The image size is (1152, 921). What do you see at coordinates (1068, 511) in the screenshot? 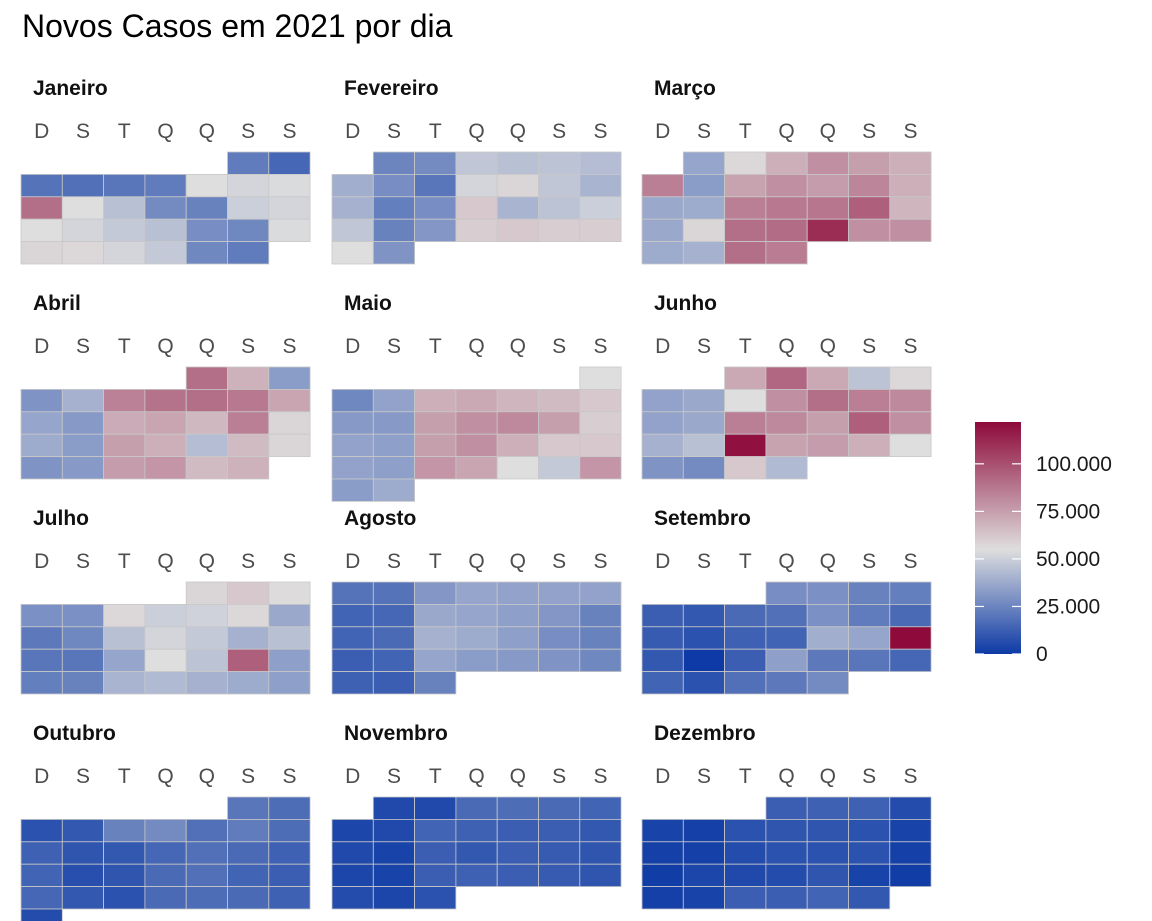
I see `legend-tick-label: 75.000` at bounding box center [1068, 511].